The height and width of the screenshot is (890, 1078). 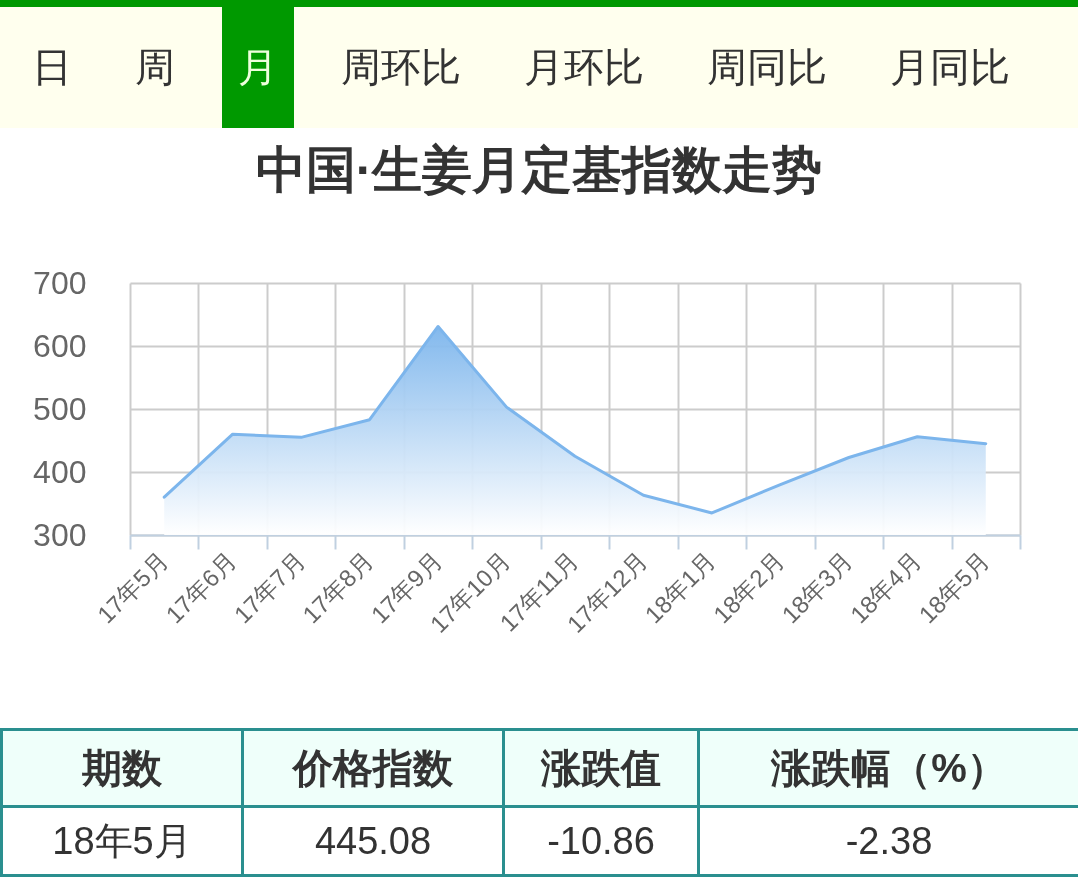 What do you see at coordinates (60, 282) in the screenshot?
I see `y-tick-label: 700` at bounding box center [60, 282].